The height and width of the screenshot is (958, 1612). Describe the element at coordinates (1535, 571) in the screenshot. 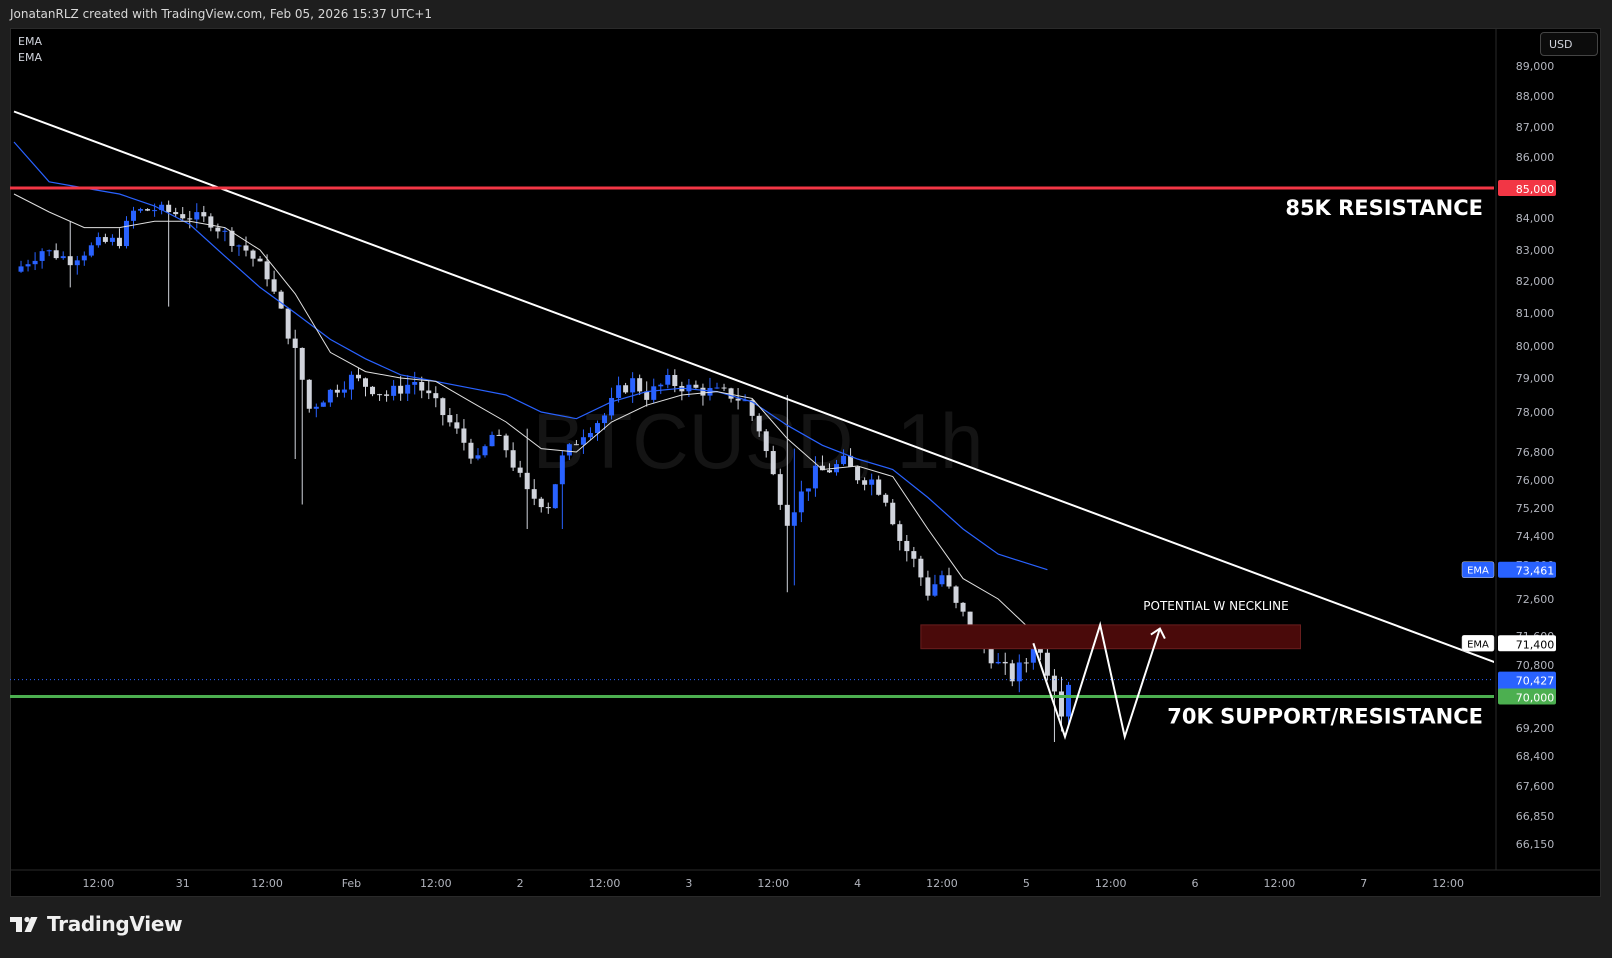

I see `ema-slow-badge-text: 73,461` at that location.